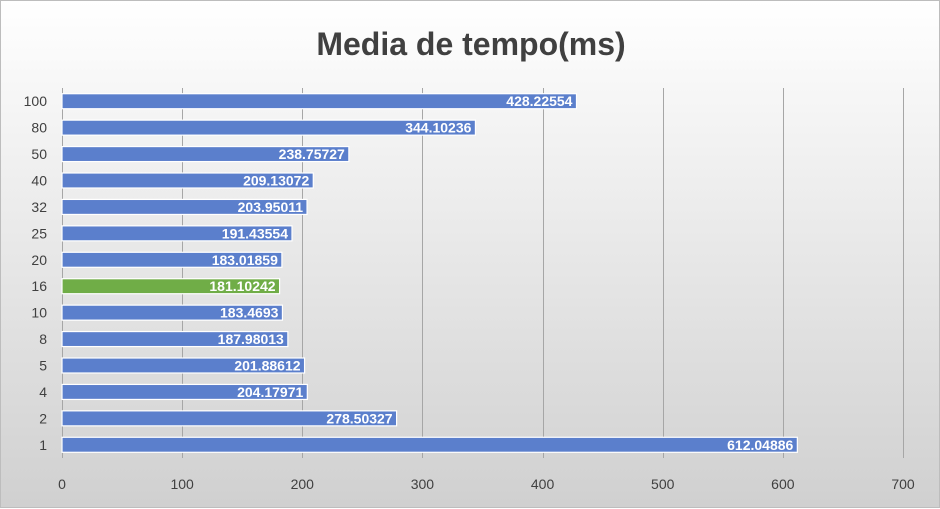 The width and height of the screenshot is (940, 509). What do you see at coordinates (39, 154) in the screenshot?
I see `y-tick-label: 50` at bounding box center [39, 154].